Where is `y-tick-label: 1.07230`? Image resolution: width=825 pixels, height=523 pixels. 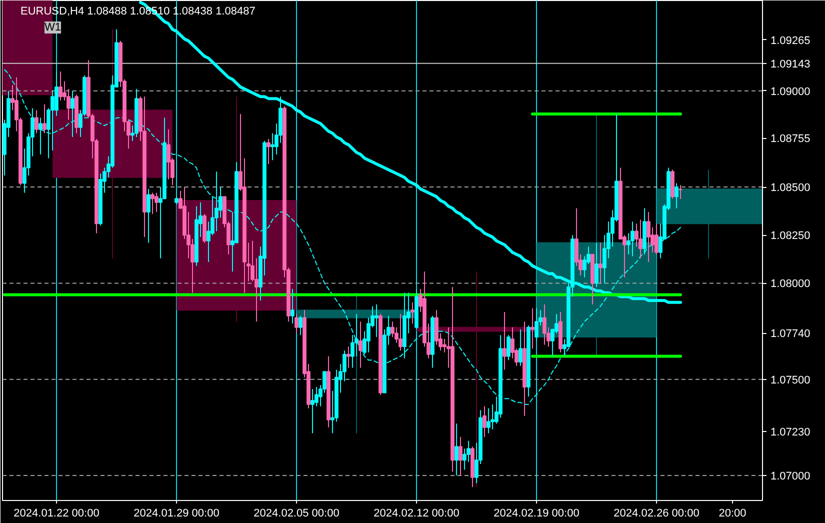 y-tick-label: 1.07230 is located at coordinates (790, 432).